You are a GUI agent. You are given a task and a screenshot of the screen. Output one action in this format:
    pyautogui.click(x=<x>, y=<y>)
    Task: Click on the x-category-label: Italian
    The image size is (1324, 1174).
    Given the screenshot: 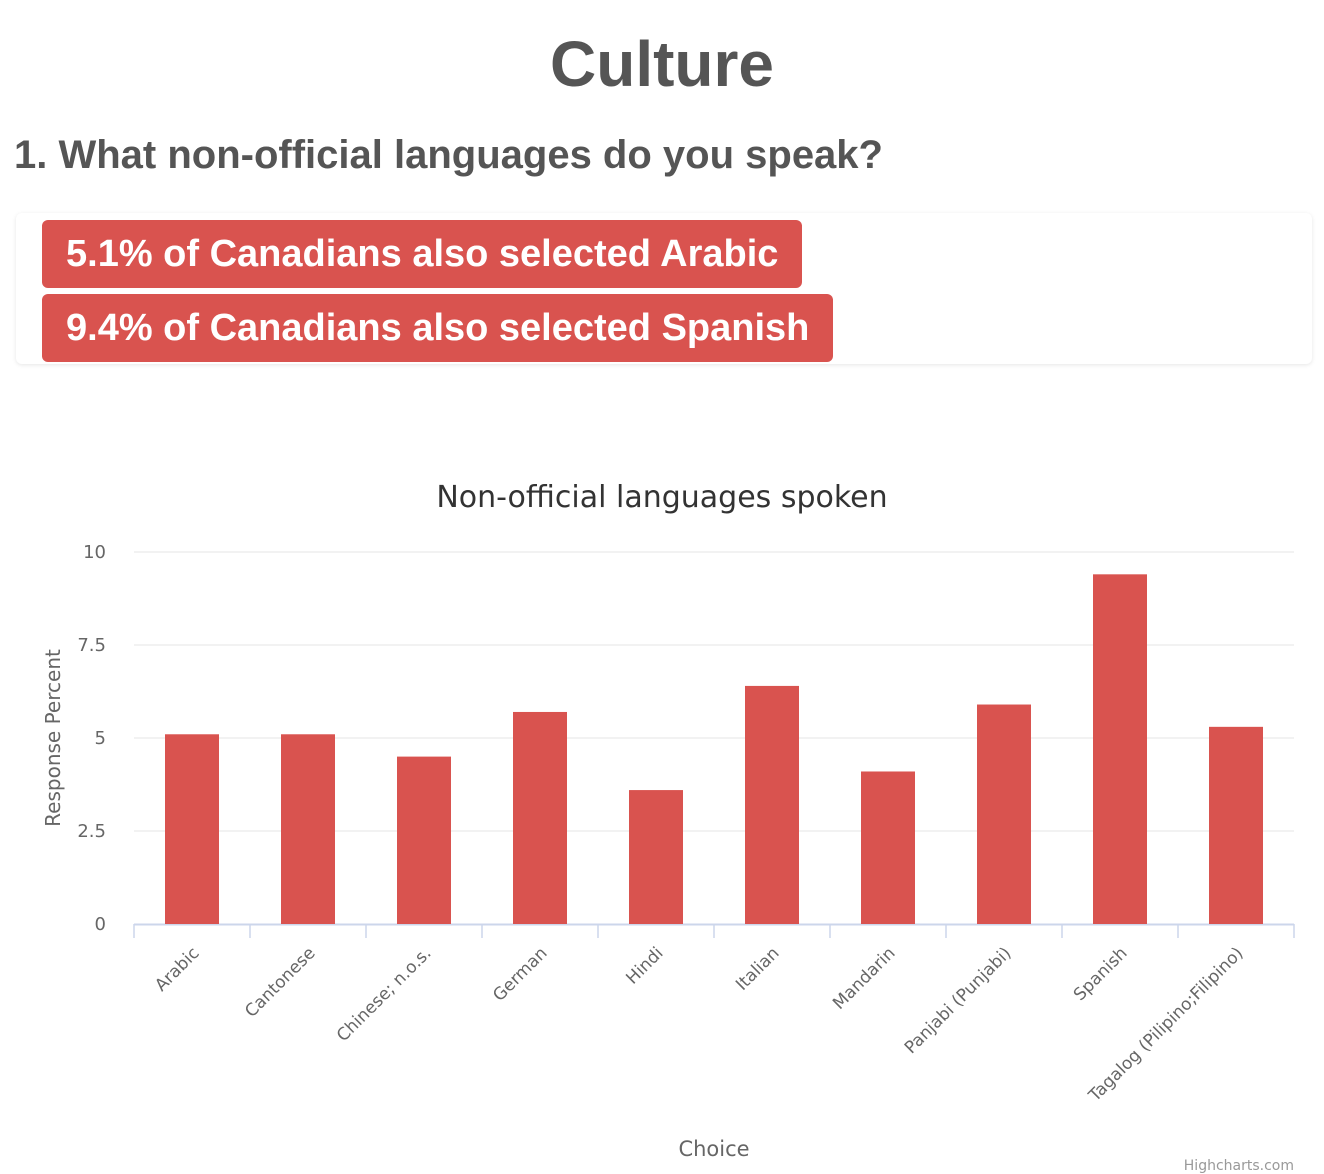 What is the action you would take?
    pyautogui.click(x=757, y=968)
    